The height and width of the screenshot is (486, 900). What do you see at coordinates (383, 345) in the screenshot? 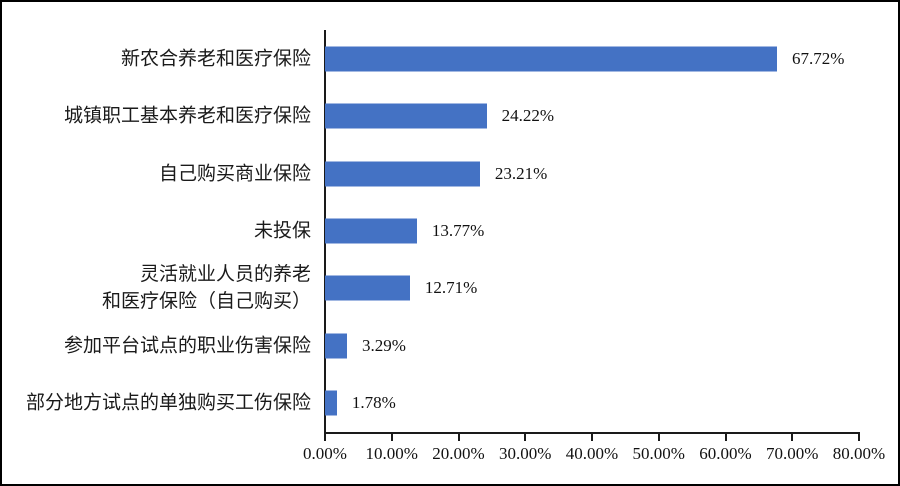
I see `value-label: 3.29%` at bounding box center [383, 345].